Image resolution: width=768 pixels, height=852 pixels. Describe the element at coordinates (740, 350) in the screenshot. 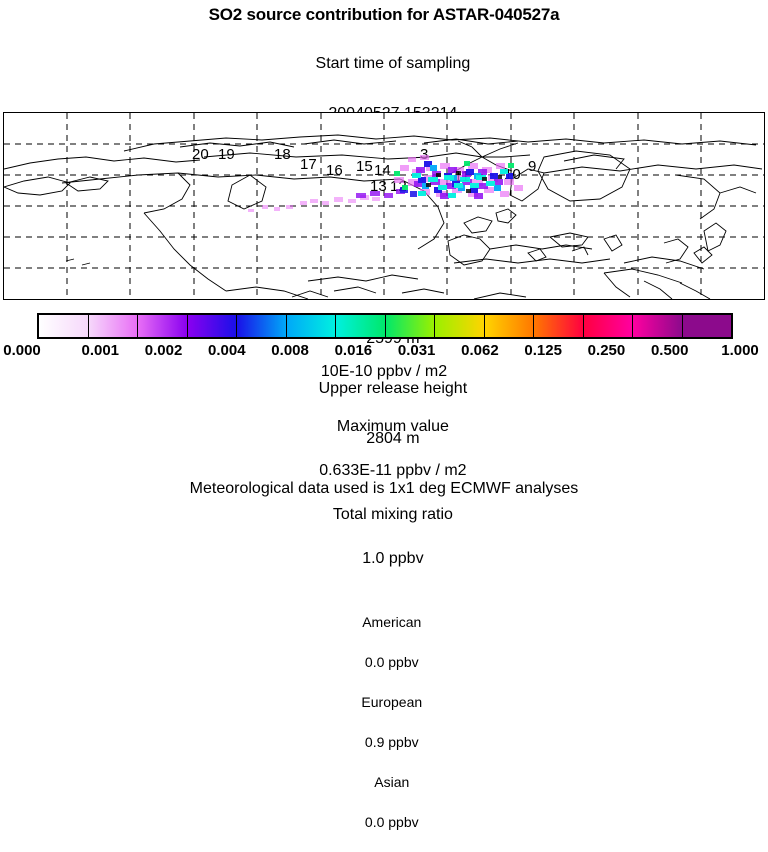

I see `colorbar-tick-11: 1.000` at that location.